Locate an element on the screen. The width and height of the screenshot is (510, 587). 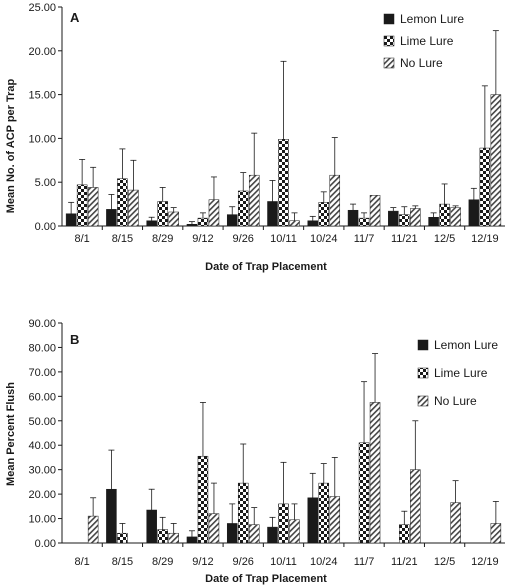
panel-label: B is located at coordinates (74, 339).